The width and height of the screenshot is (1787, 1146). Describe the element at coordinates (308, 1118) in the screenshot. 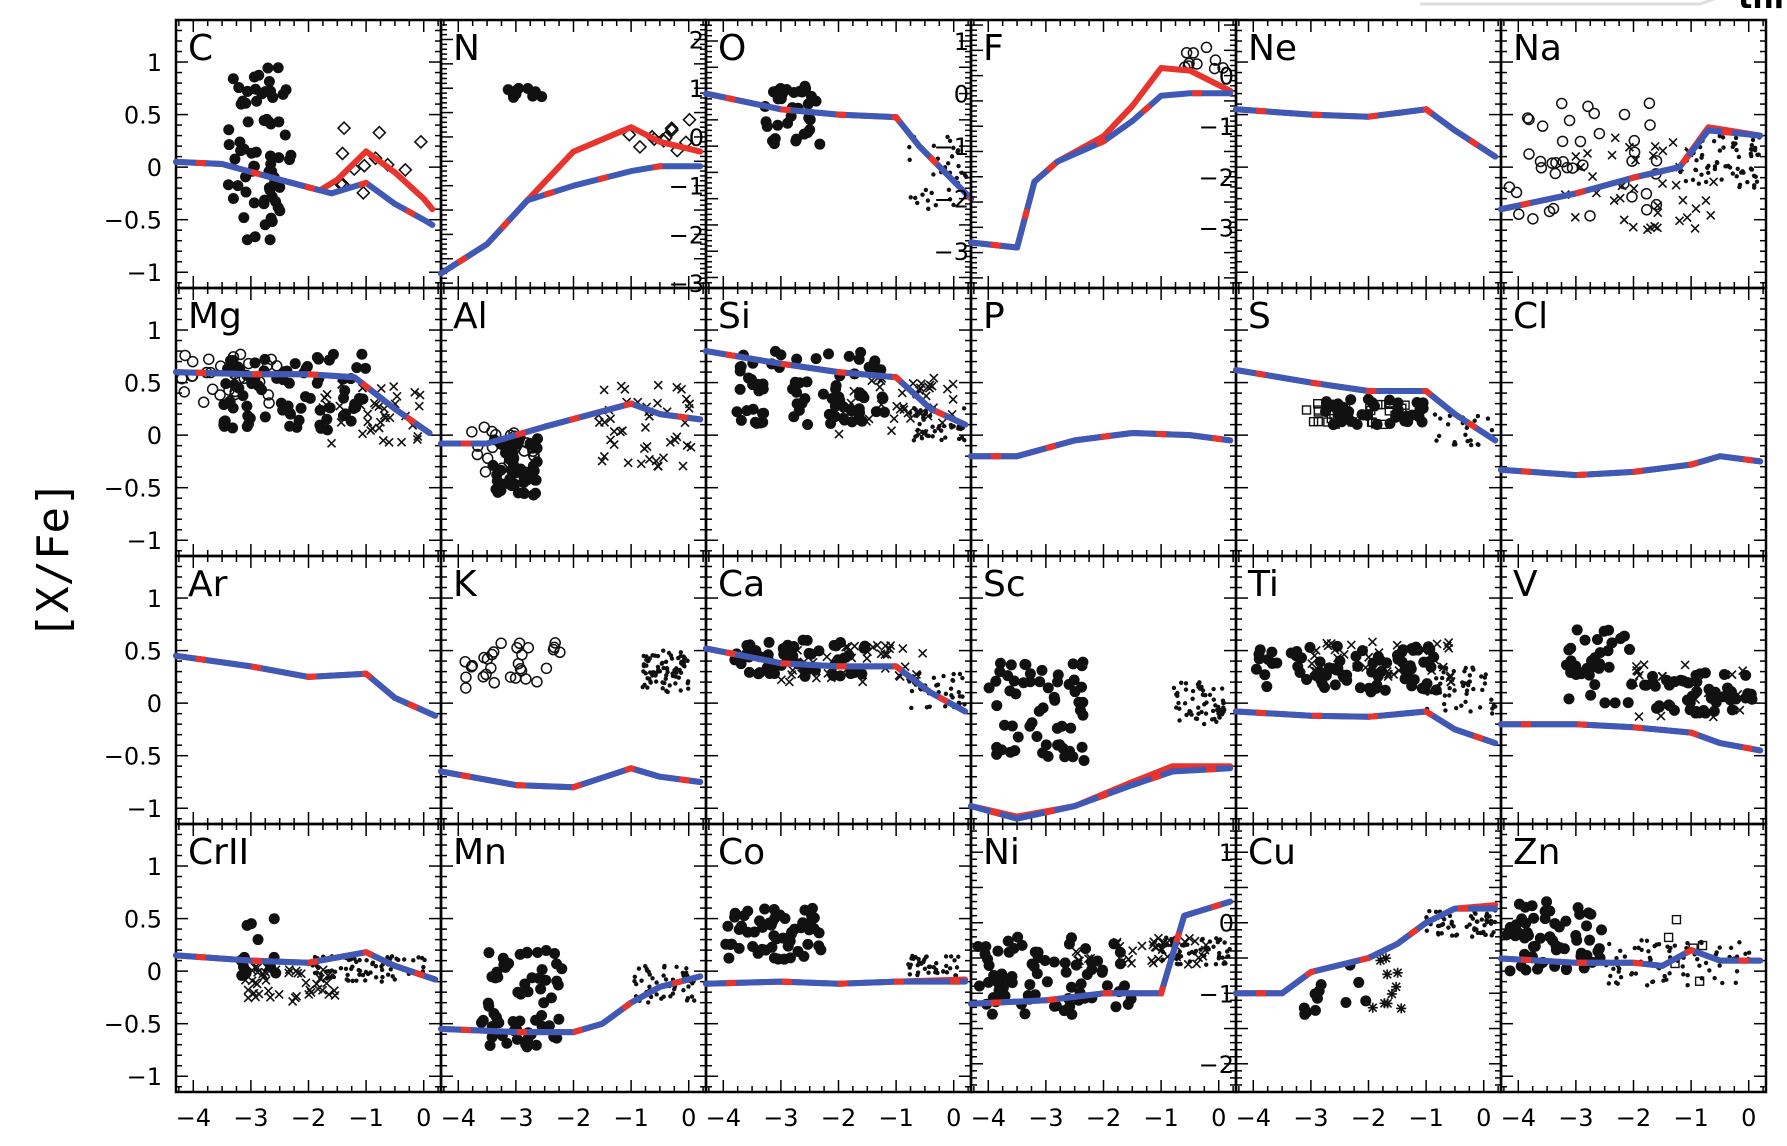

I see `x-tick-label: −2` at that location.